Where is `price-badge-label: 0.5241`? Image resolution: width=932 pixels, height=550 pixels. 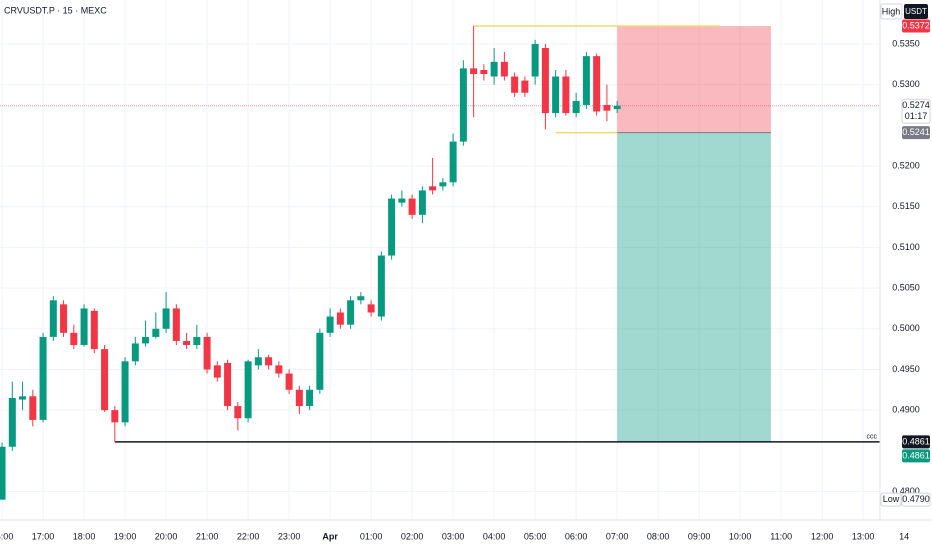
price-badge-label: 0.5241 is located at coordinates (916, 132).